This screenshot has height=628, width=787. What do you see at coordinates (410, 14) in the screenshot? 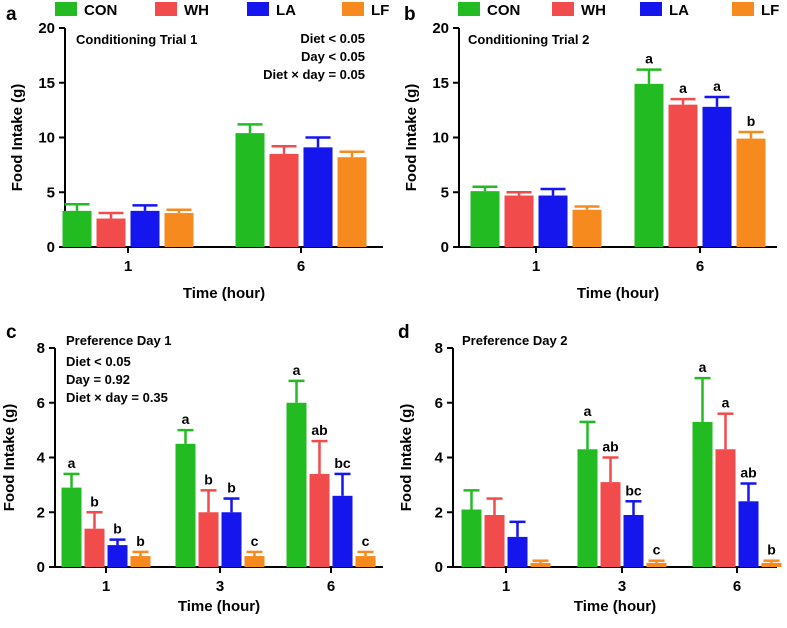
I see `panel-letter: b` at bounding box center [410, 14].